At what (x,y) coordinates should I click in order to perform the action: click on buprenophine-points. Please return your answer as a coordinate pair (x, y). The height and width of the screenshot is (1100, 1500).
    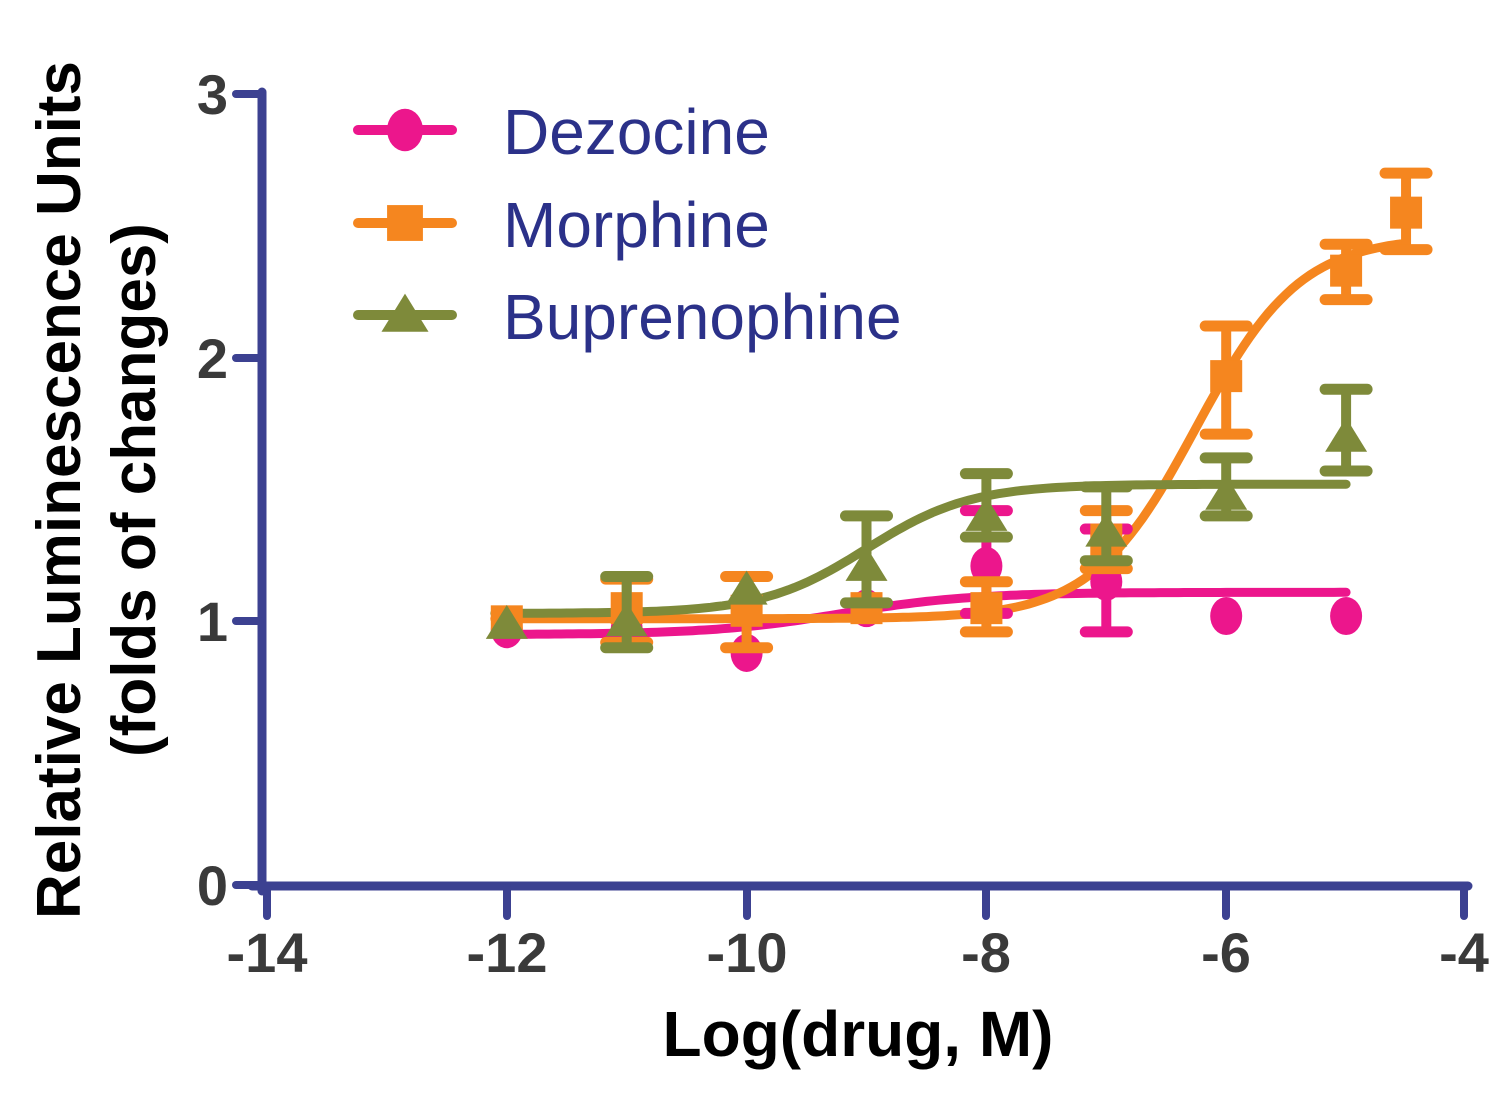
    Looking at the image, I should click on (929, 518).